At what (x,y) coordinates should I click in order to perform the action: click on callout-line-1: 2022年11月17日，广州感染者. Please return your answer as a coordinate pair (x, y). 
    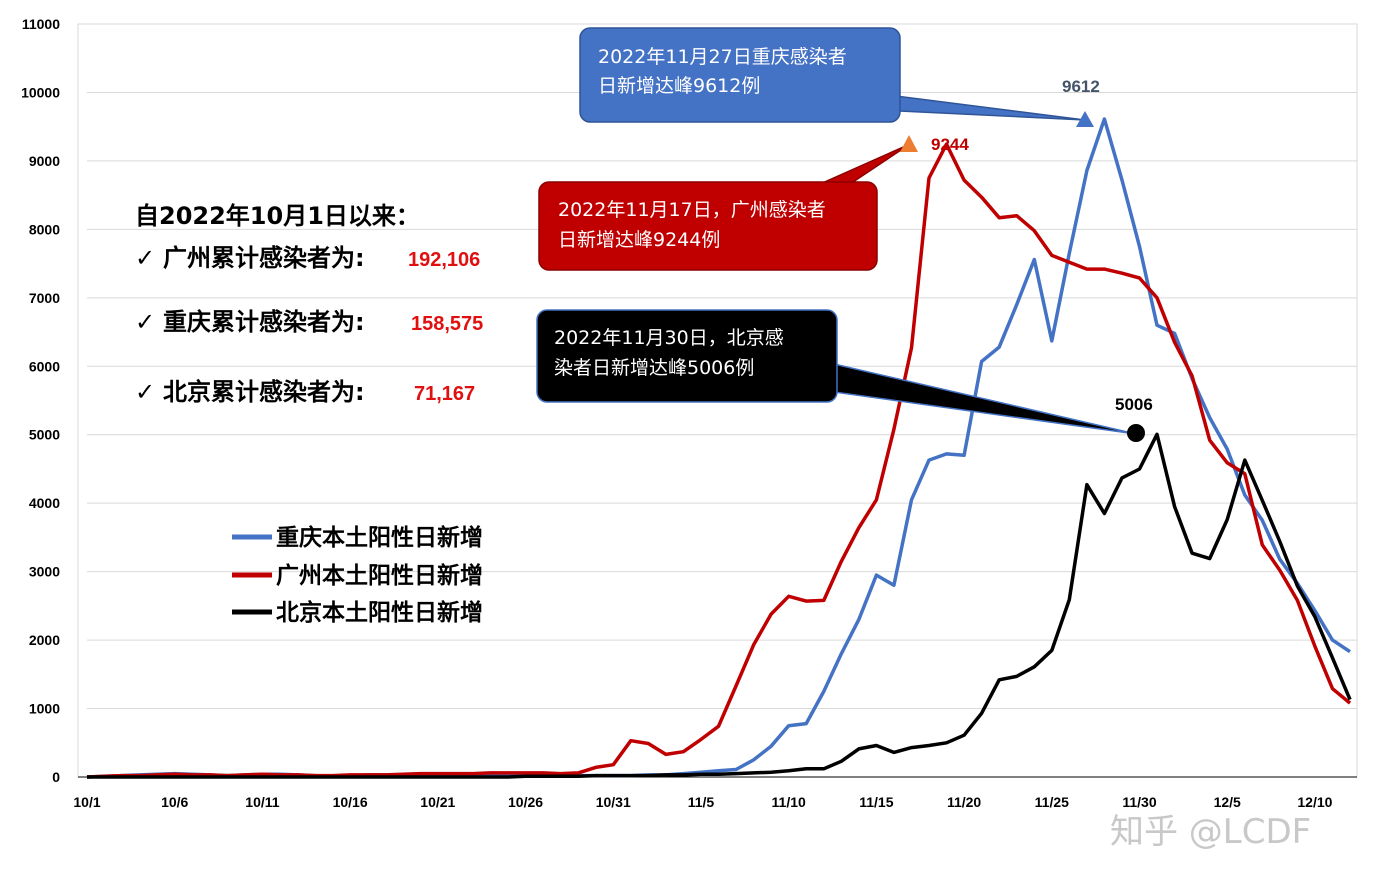
    Looking at the image, I should click on (692, 210).